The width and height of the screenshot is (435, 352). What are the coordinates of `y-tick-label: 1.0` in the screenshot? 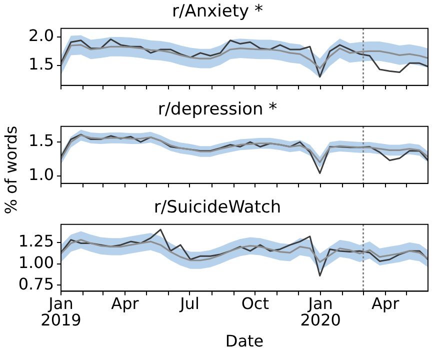 It's located at (41, 174).